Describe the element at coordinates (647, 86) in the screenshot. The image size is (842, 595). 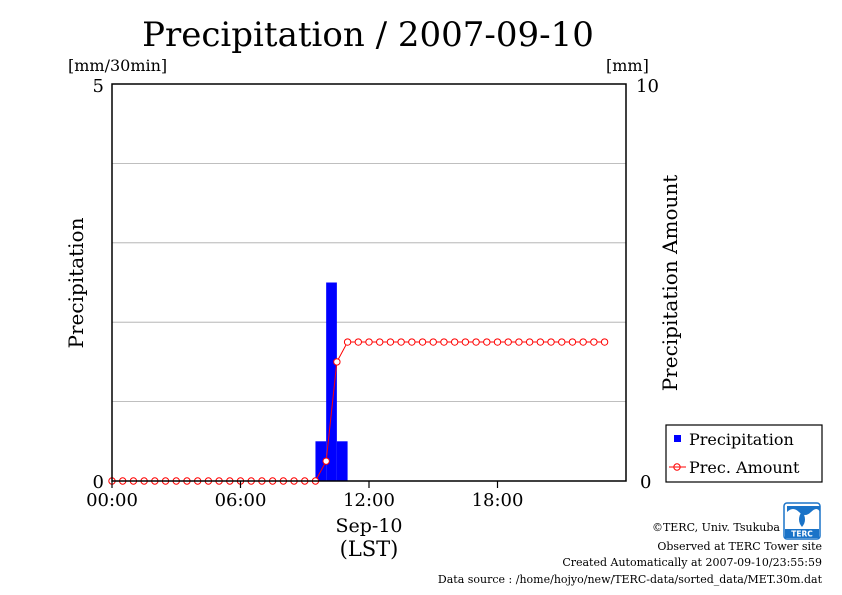
I see `right-tick-max: 10` at that location.